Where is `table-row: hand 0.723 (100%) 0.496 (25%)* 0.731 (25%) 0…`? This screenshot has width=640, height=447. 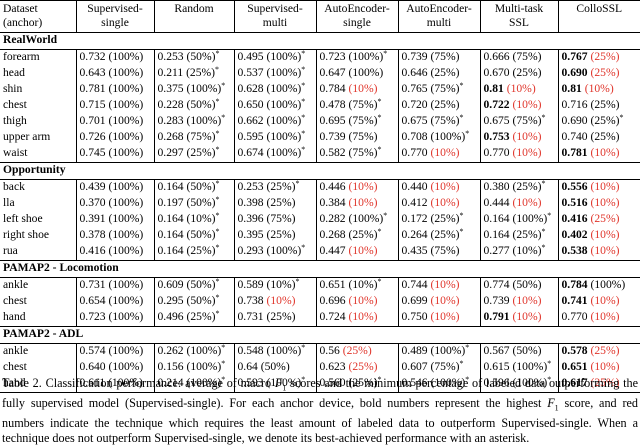
table-row: hand 0.723 (100%) 0.496 (25%)* 0.731 (25%) 0… is located at coordinates (320, 318).